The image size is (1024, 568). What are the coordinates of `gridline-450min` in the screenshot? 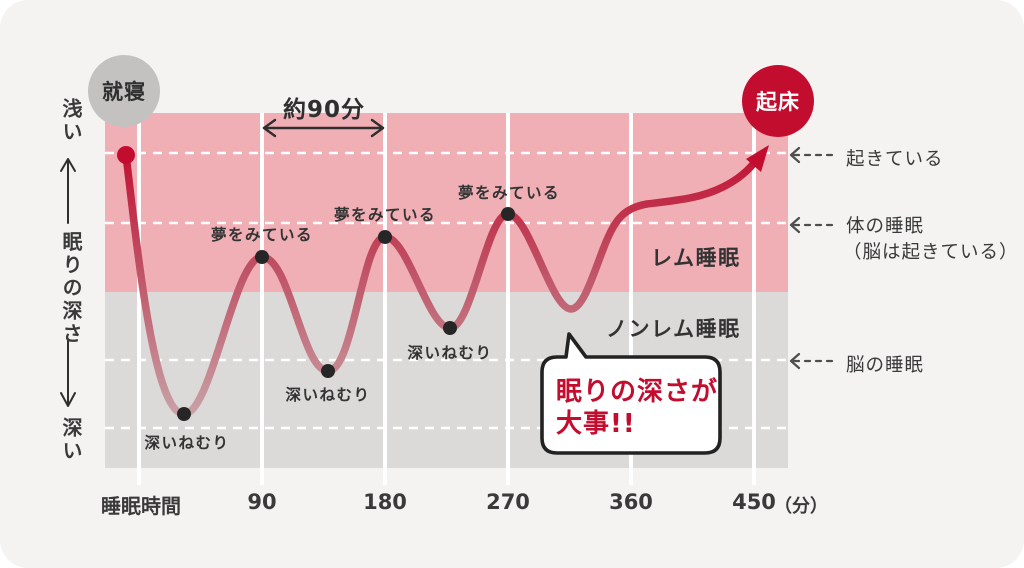 It's located at (754, 299).